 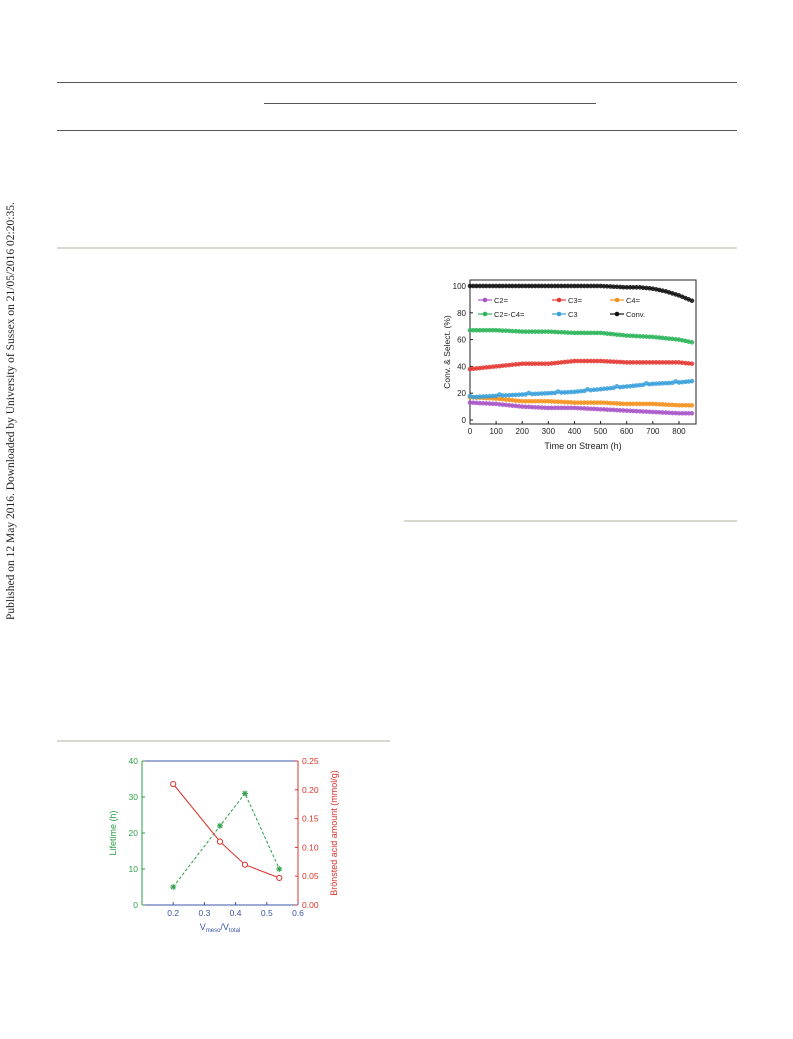 What do you see at coordinates (397, 248) in the screenshot?
I see `section-divider` at bounding box center [397, 248].